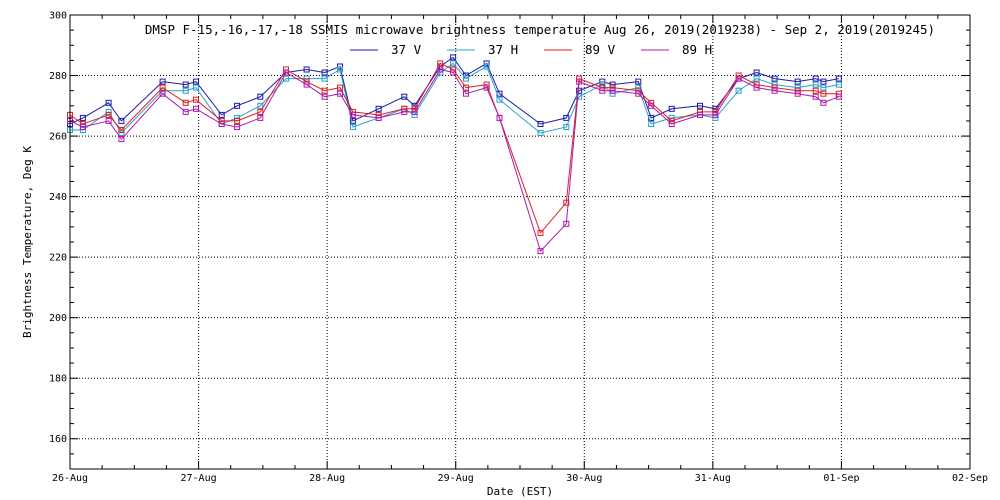 This screenshot has height=500, width=1000. I want to click on y-tick-label: 200, so click(58, 318).